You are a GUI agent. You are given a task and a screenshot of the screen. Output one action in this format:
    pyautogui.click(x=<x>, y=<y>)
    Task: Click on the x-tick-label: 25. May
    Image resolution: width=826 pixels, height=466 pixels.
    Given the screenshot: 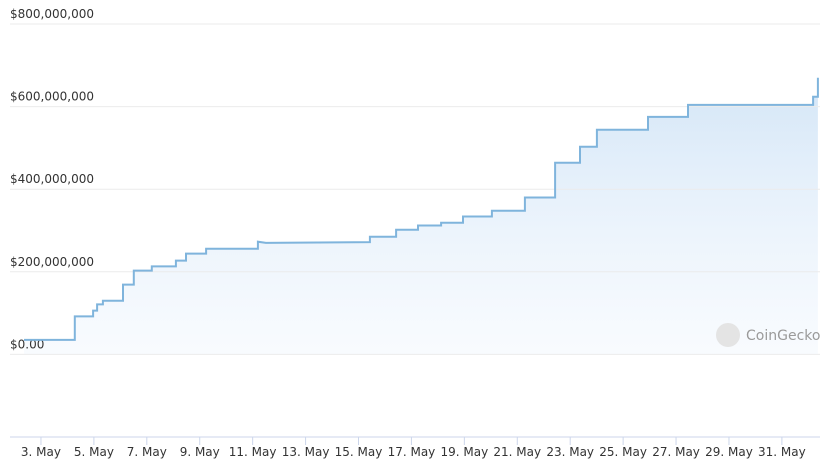 What is the action you would take?
    pyautogui.click(x=623, y=452)
    